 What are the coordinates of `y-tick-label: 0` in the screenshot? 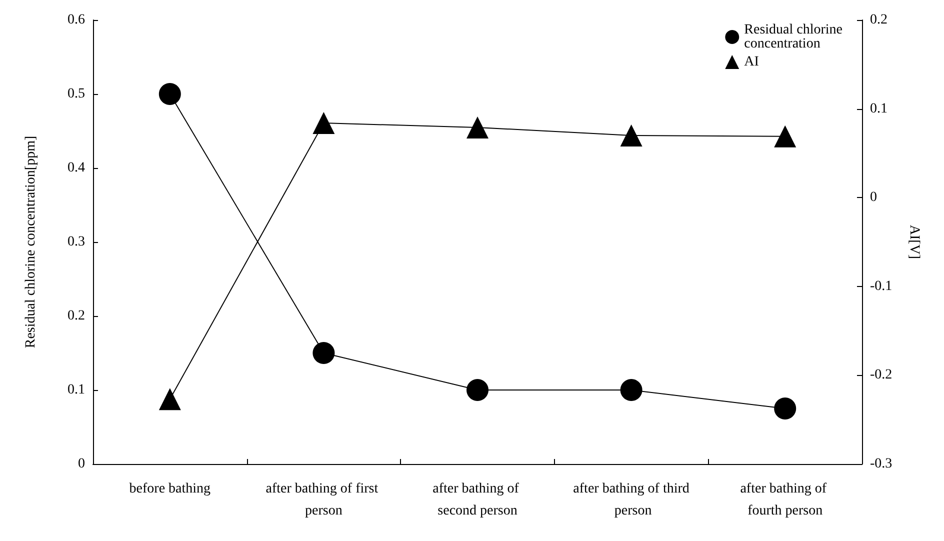 It's located at (81, 464).